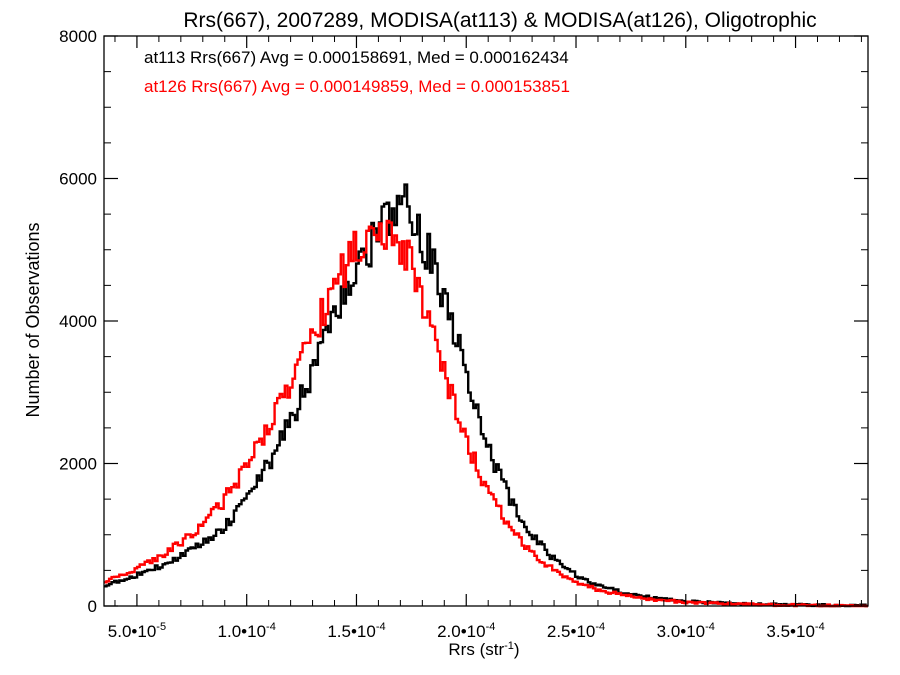 The height and width of the screenshot is (675, 900). What do you see at coordinates (78, 36) in the screenshot?
I see `y-tick-label: 8000` at bounding box center [78, 36].